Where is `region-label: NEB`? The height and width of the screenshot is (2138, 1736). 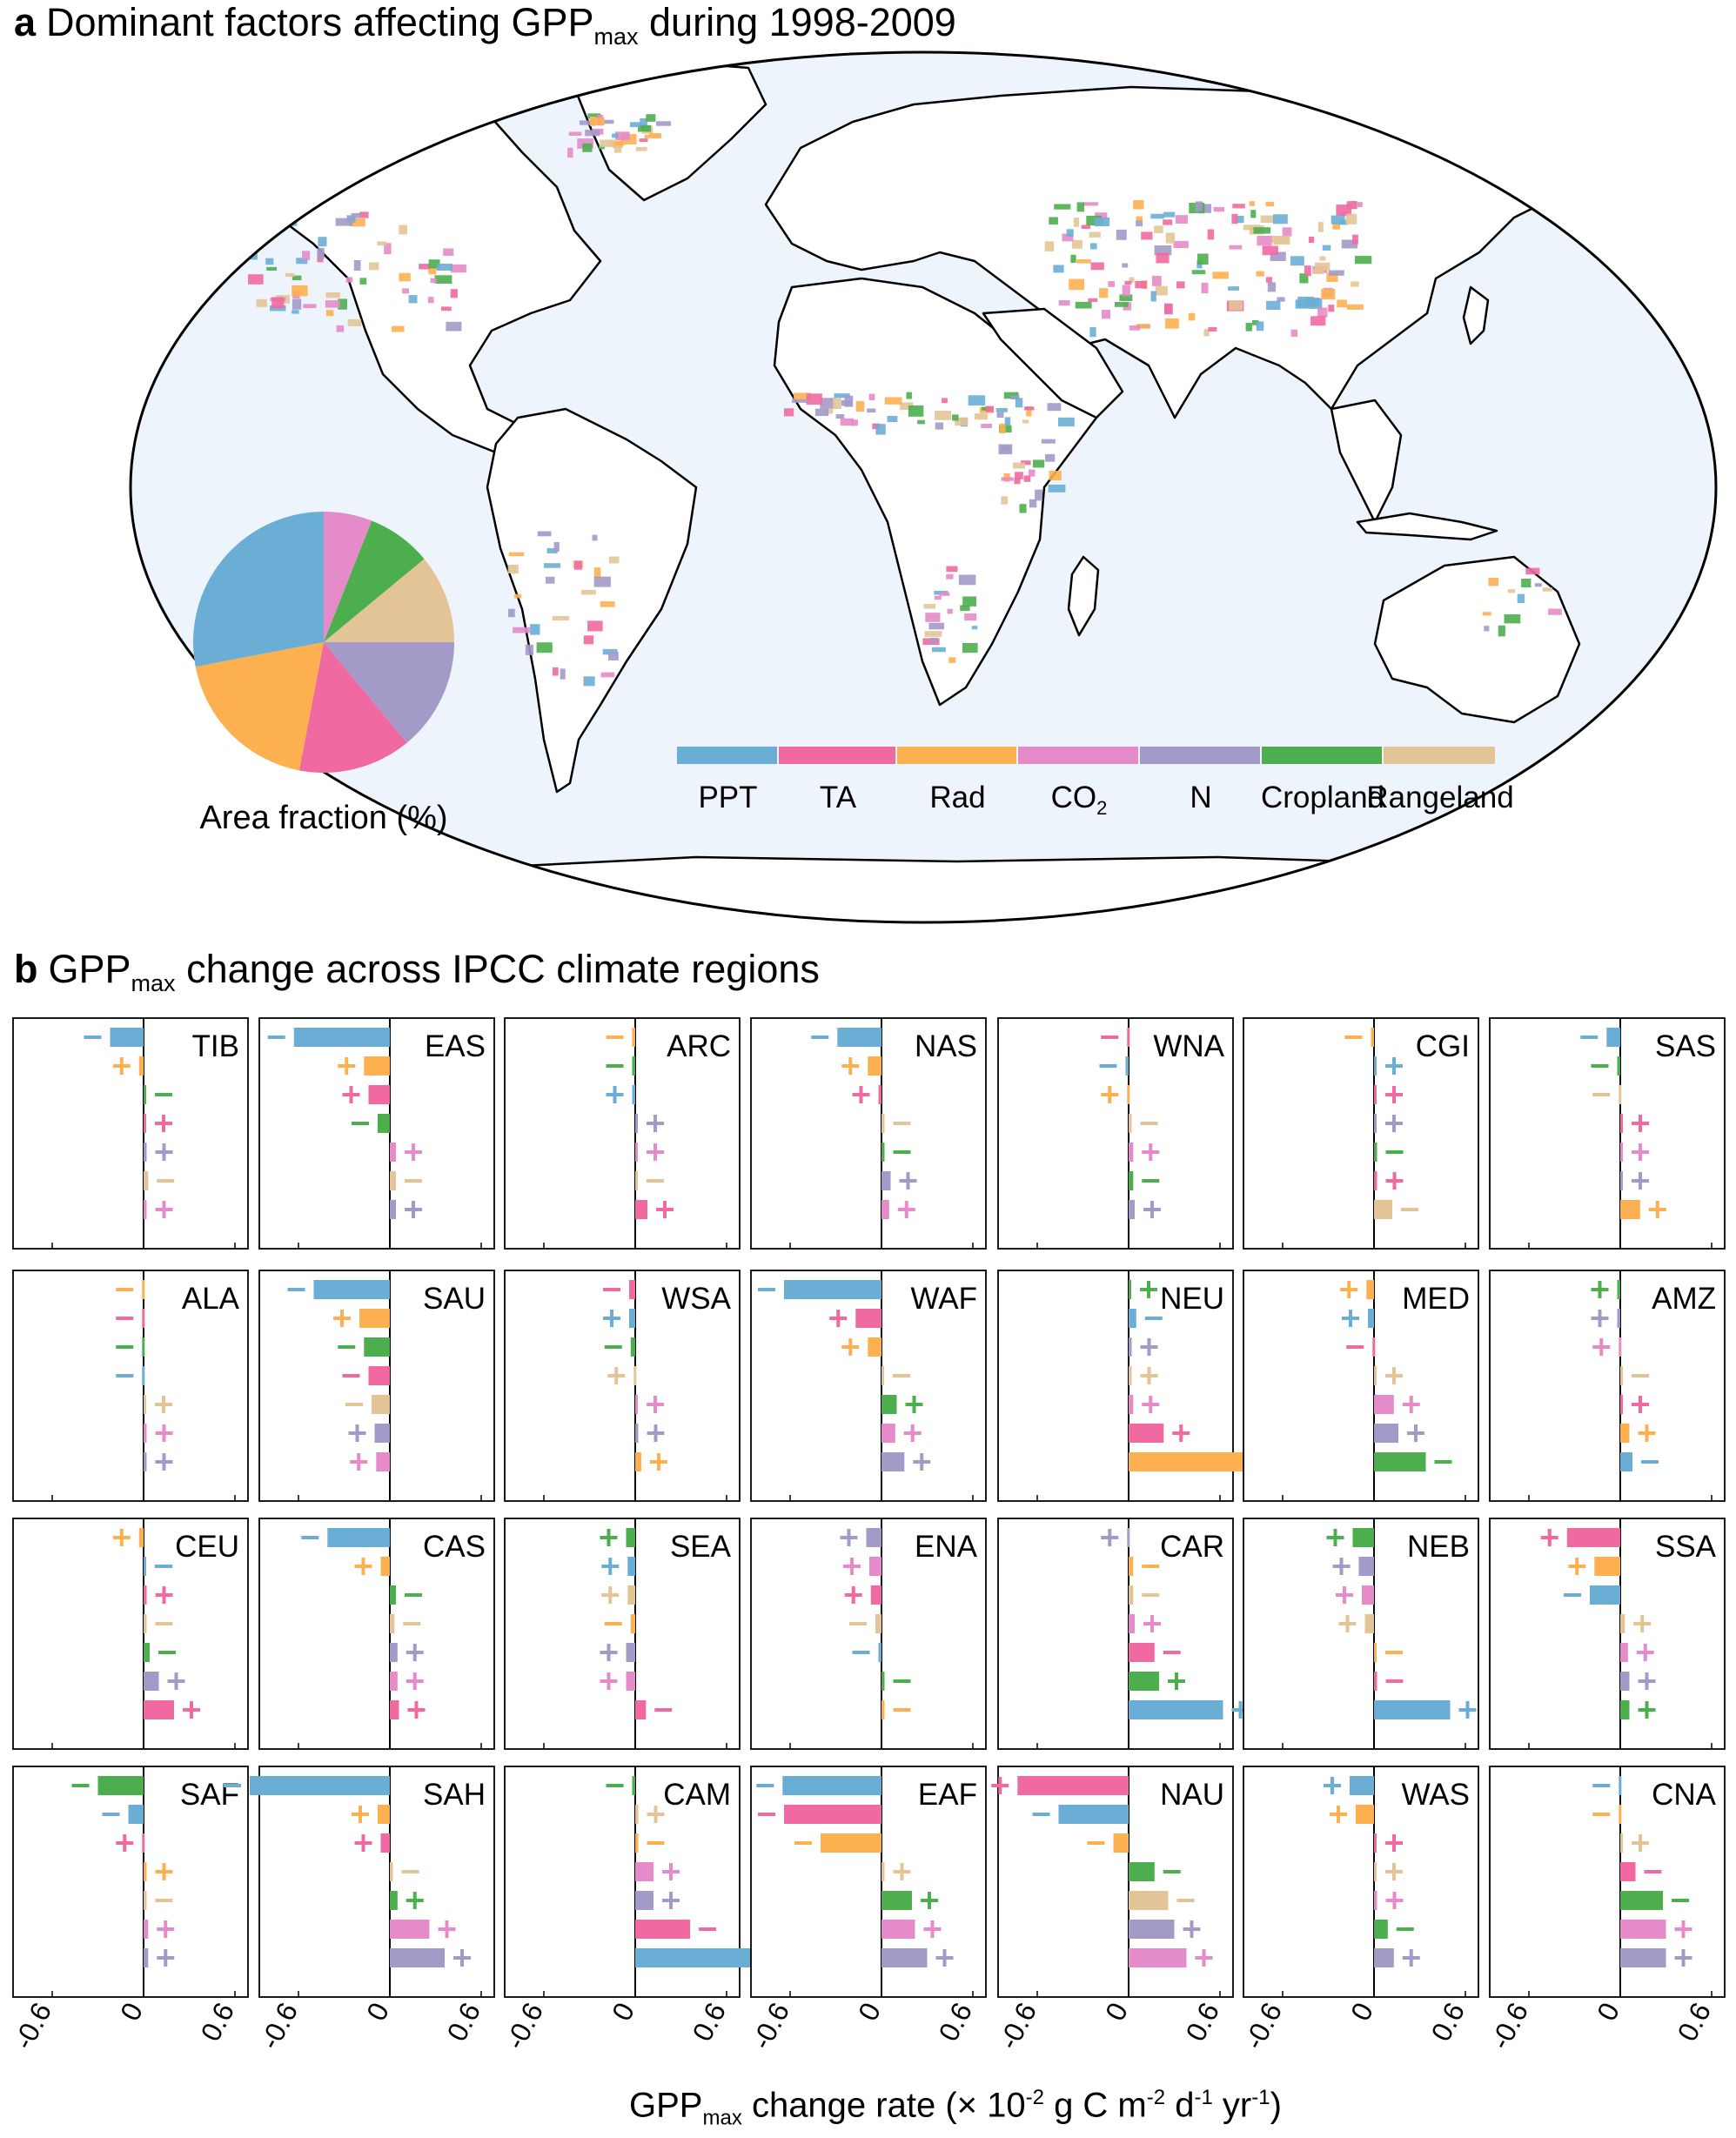
region-label: NEB is located at coordinates (1439, 1547).